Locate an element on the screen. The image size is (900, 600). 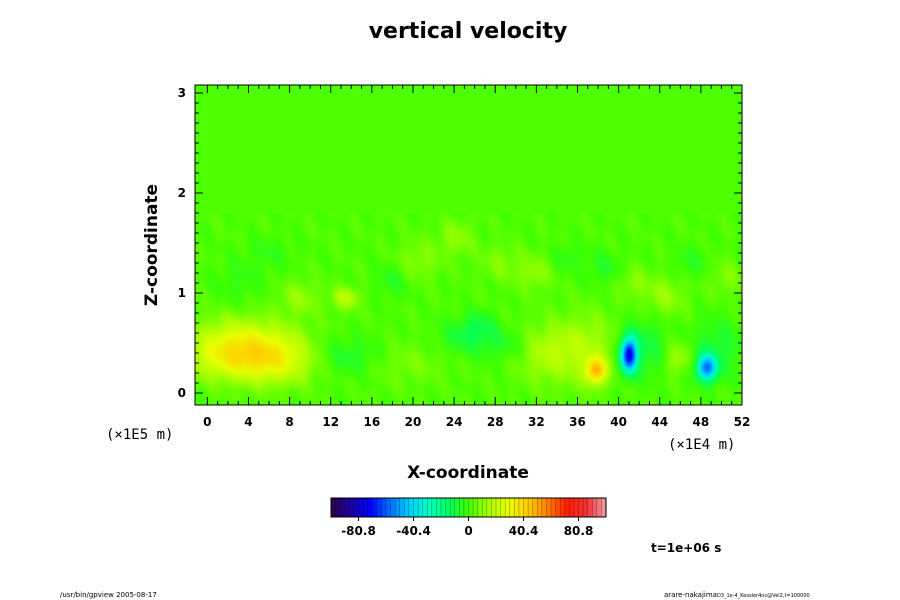
footer-right-small: D3_1e-4_Kessler4nc@Vel2,t=100000 is located at coordinates (763, 596).